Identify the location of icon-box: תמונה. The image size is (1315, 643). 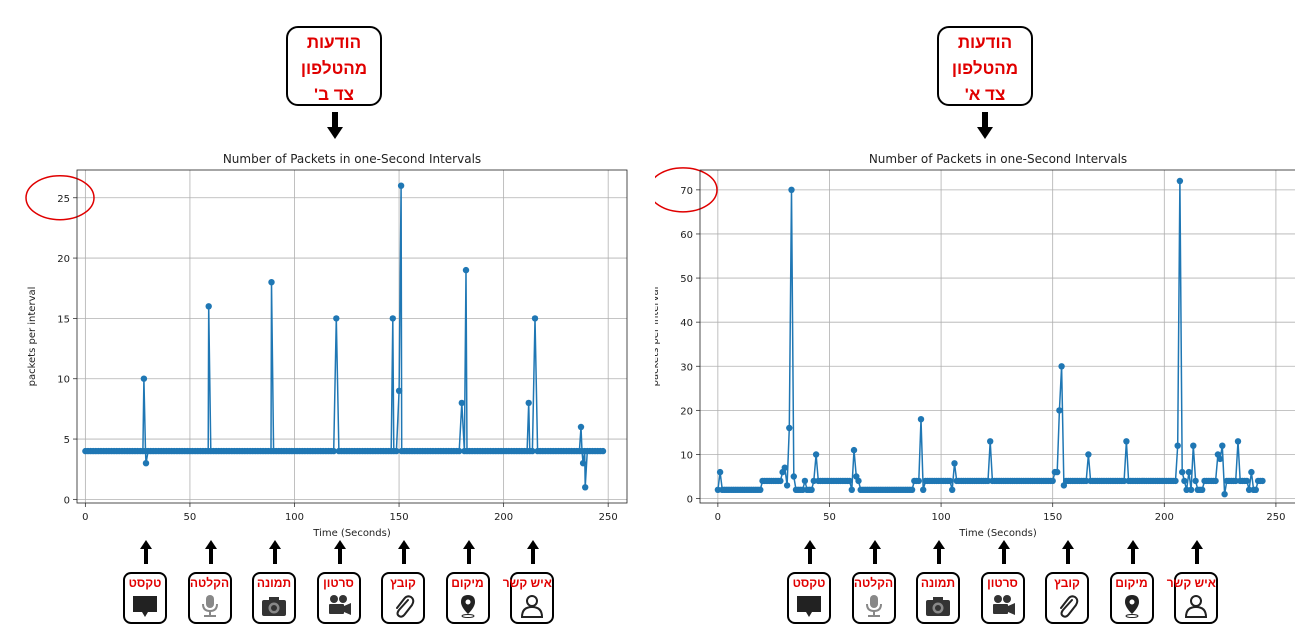
(274, 598).